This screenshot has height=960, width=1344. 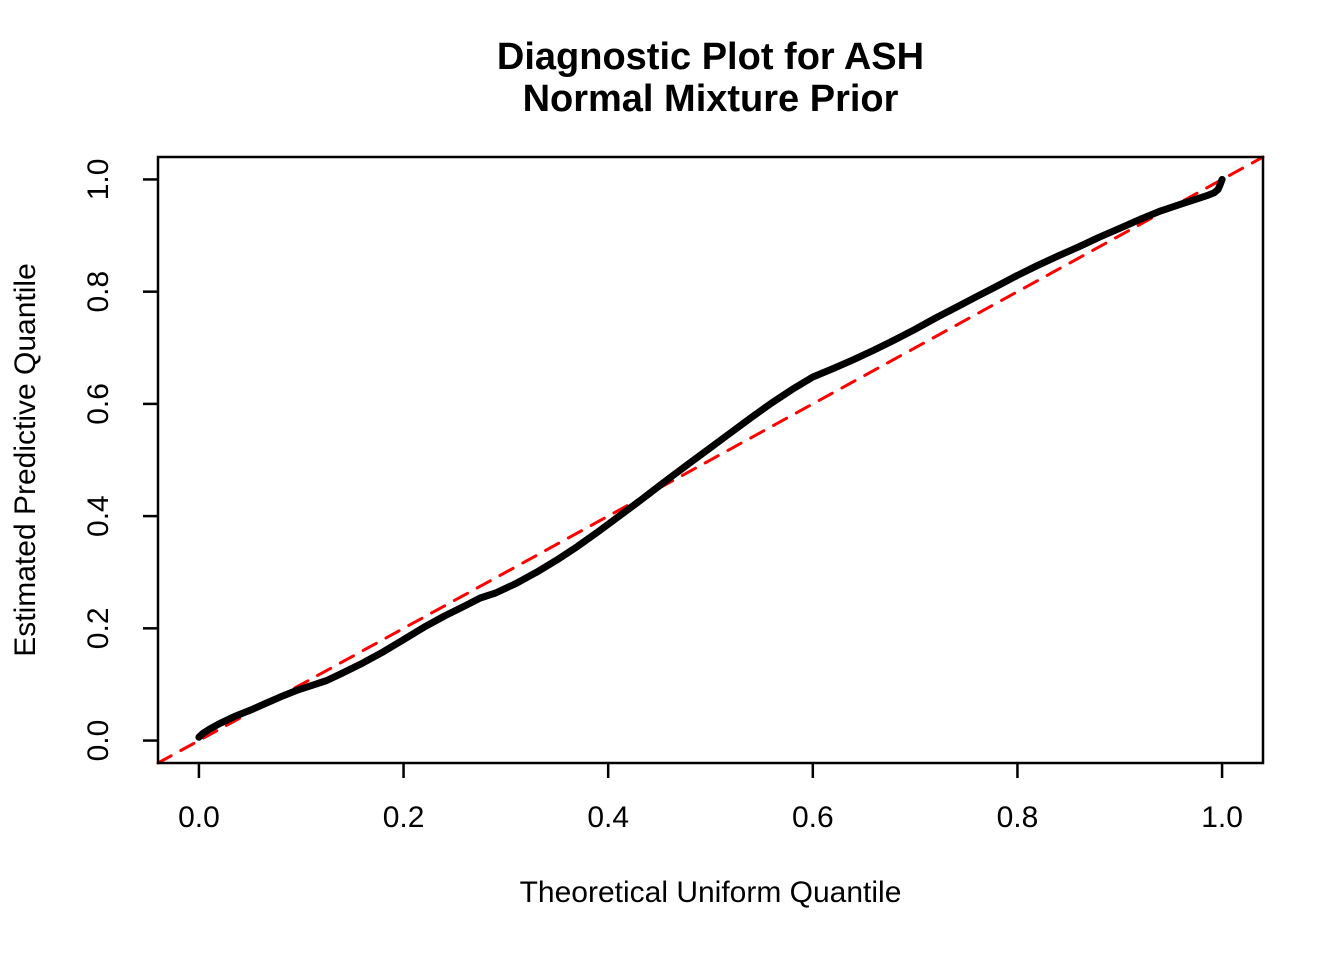 I want to click on y-axis-title: Estimated Predictive Quantile, so click(x=25, y=460).